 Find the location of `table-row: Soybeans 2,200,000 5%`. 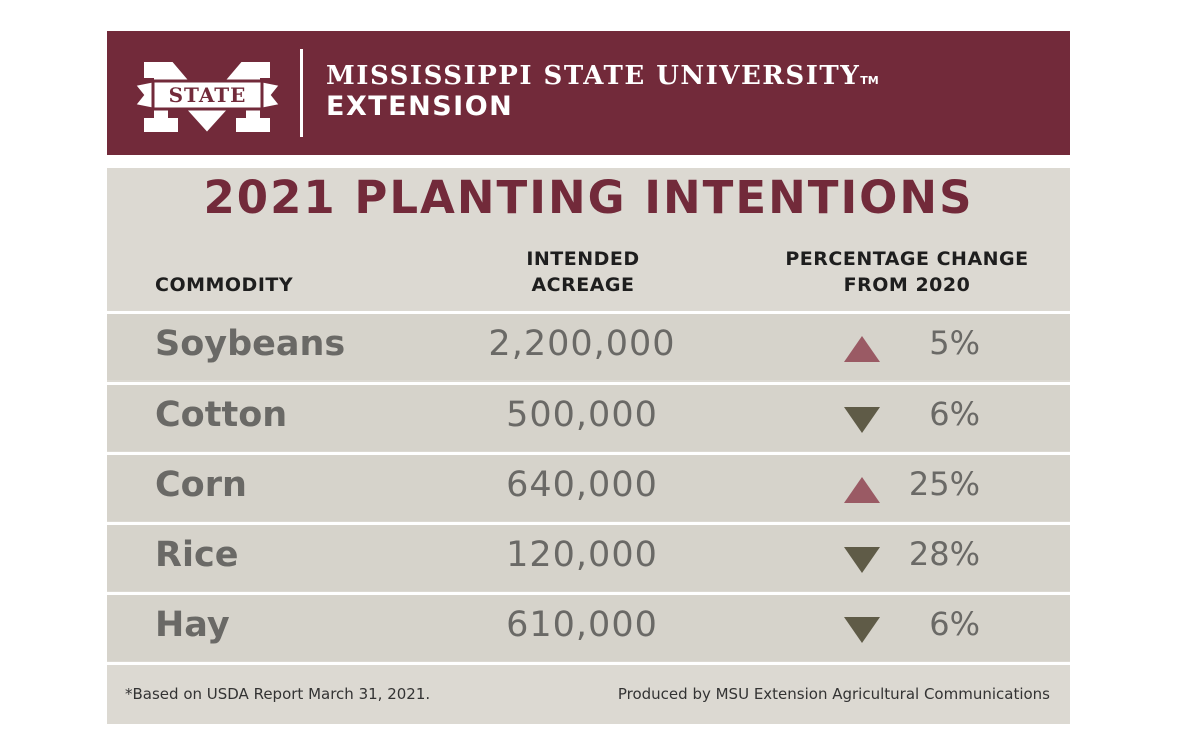

table-row: Soybeans 2,200,000 5% is located at coordinates (588, 345).